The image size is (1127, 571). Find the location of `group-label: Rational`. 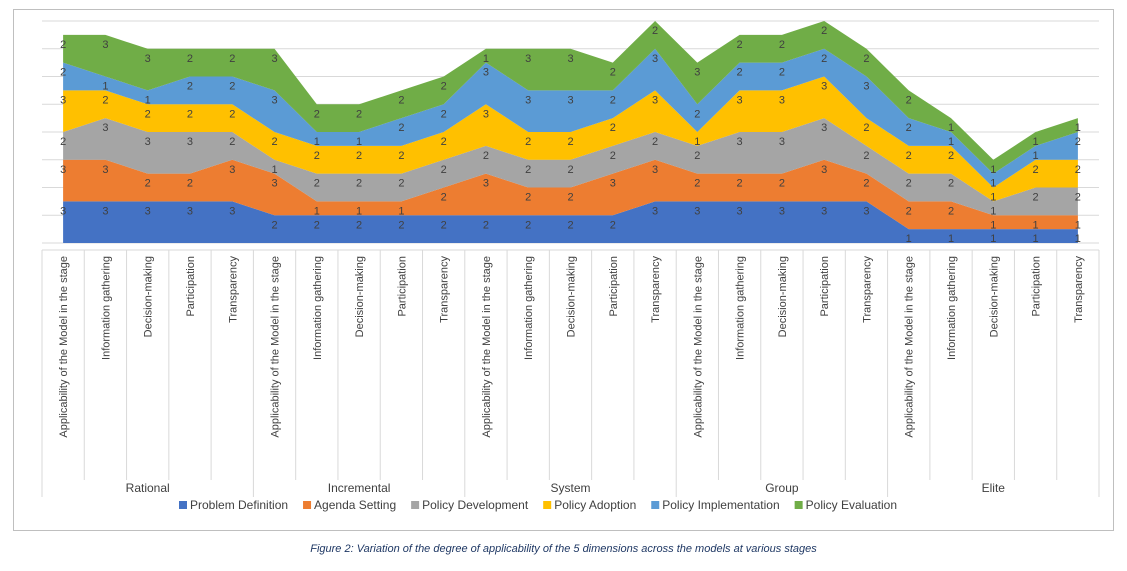

group-label: Rational is located at coordinates (148, 488).